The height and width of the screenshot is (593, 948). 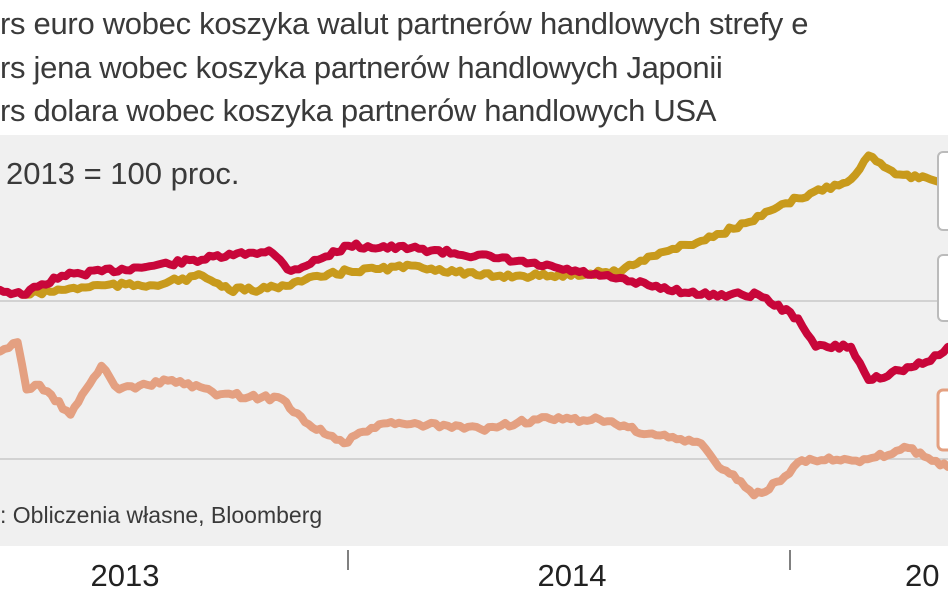 I want to click on x-tick-label-2013: 2013, so click(x=125, y=575).